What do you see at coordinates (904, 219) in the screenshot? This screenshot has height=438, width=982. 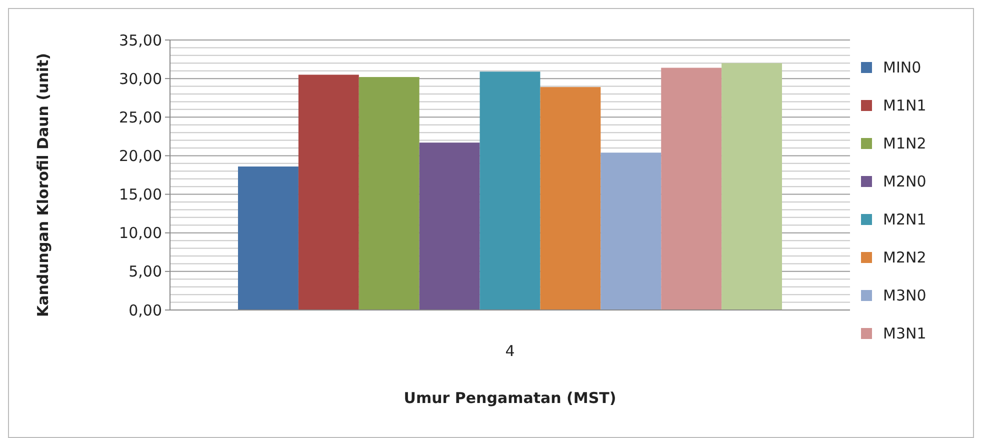 I see `legend-label: M2N1` at bounding box center [904, 219].